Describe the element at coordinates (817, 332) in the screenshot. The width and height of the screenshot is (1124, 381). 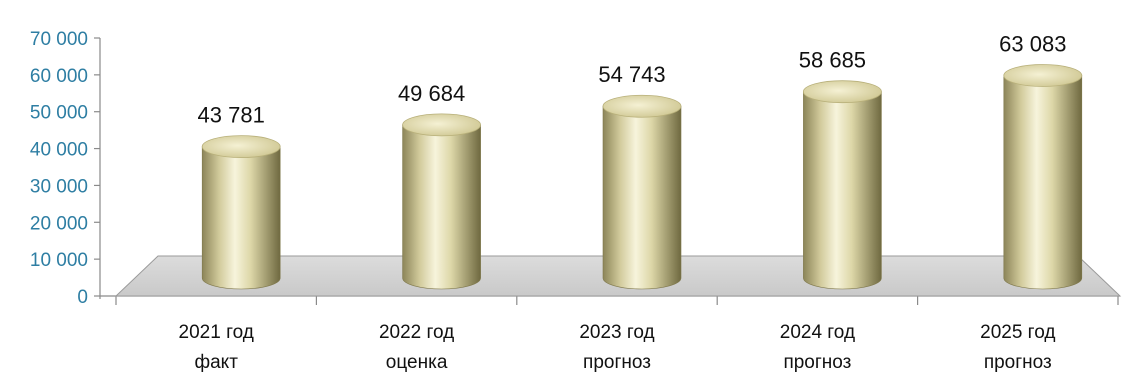
I see `x-tick-label: 2024 год` at that location.